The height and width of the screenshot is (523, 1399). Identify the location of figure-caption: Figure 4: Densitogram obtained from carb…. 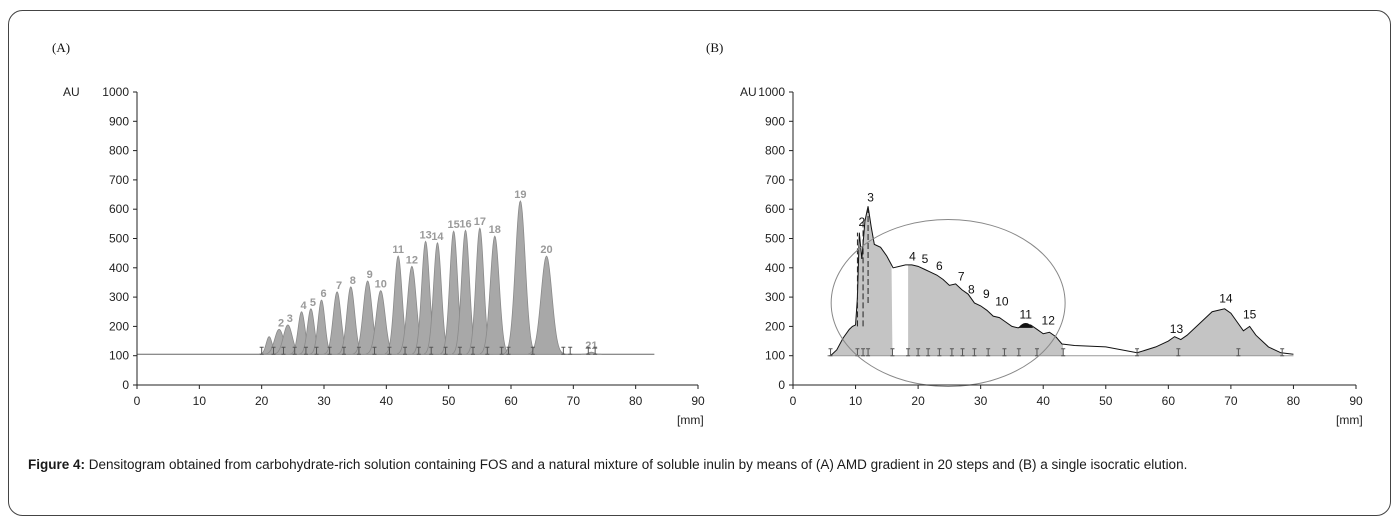
(703, 464).